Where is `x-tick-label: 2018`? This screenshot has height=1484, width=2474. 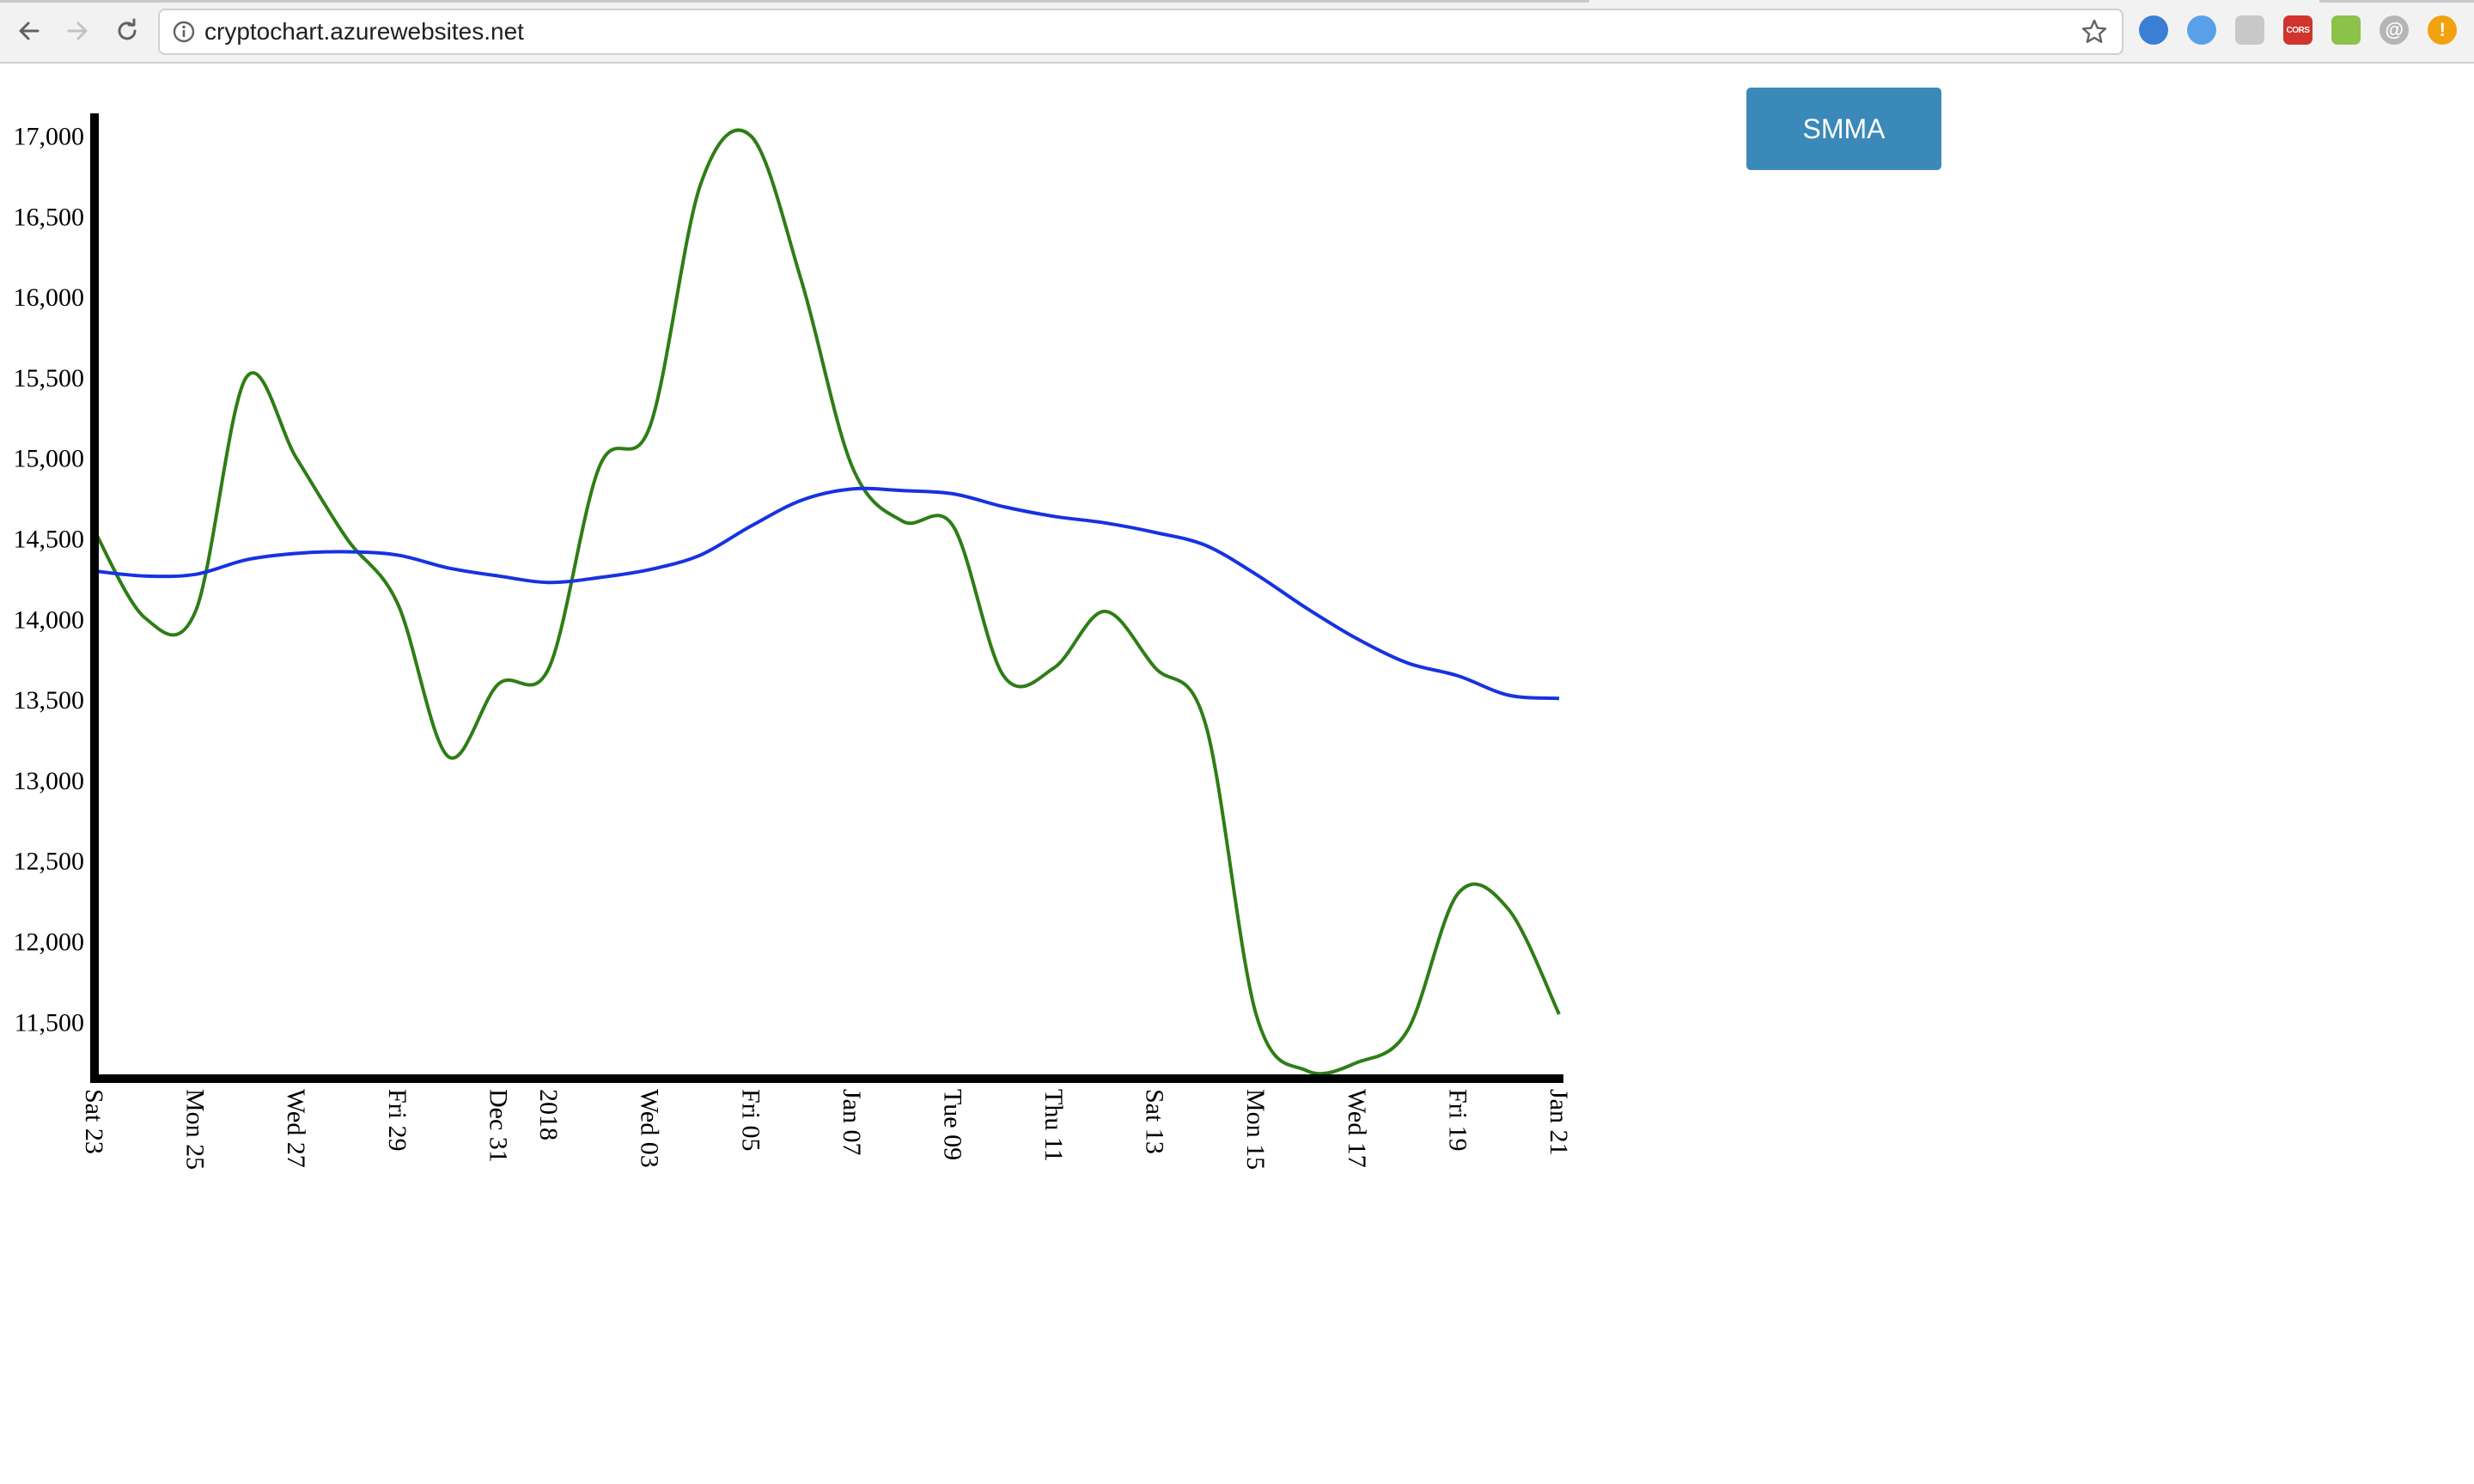 x-tick-label: 2018 is located at coordinates (548, 1115).